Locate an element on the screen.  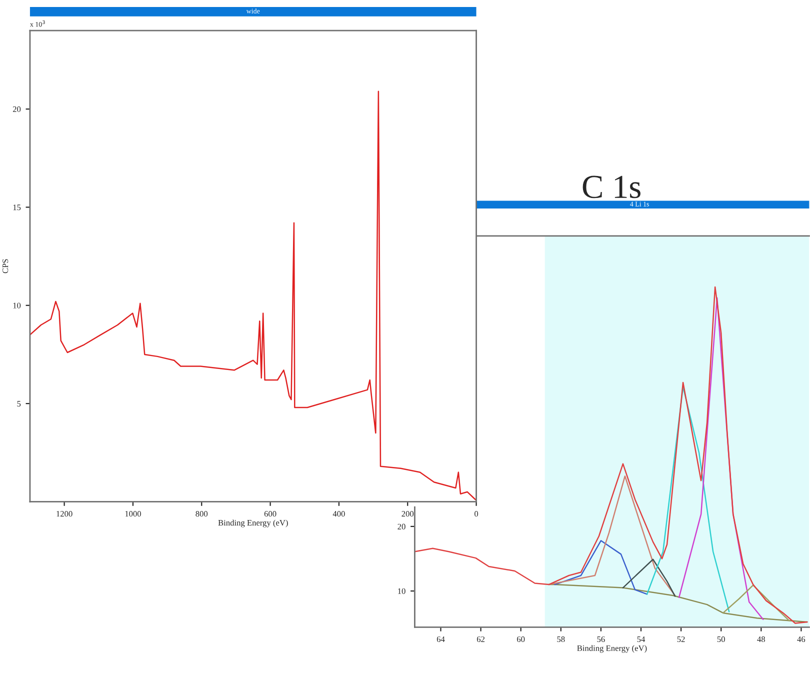
x-tick-label: 54 is located at coordinates (641, 639).